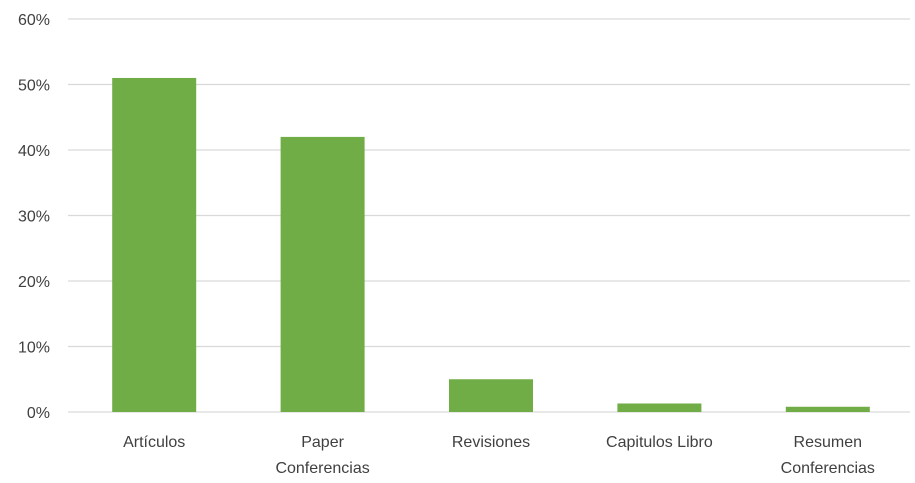  I want to click on x-category-label-line: Revisiones, so click(491, 442).